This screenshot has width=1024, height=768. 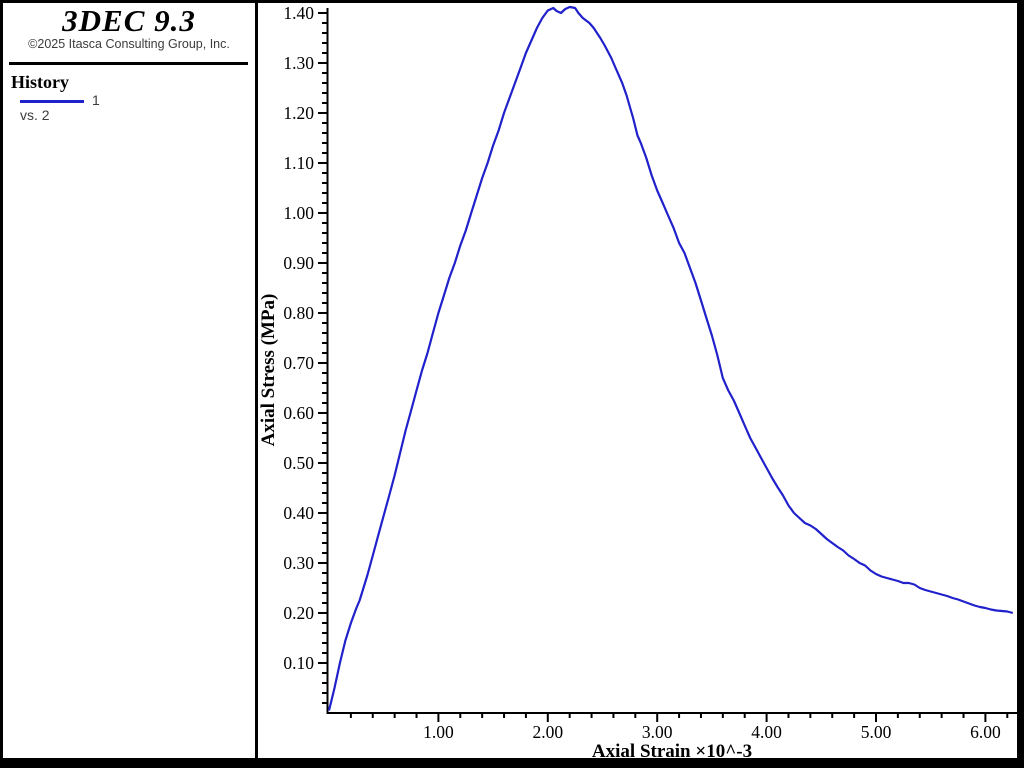 I want to click on y-axis-title: Axial Stress (MPa), so click(x=268, y=370).